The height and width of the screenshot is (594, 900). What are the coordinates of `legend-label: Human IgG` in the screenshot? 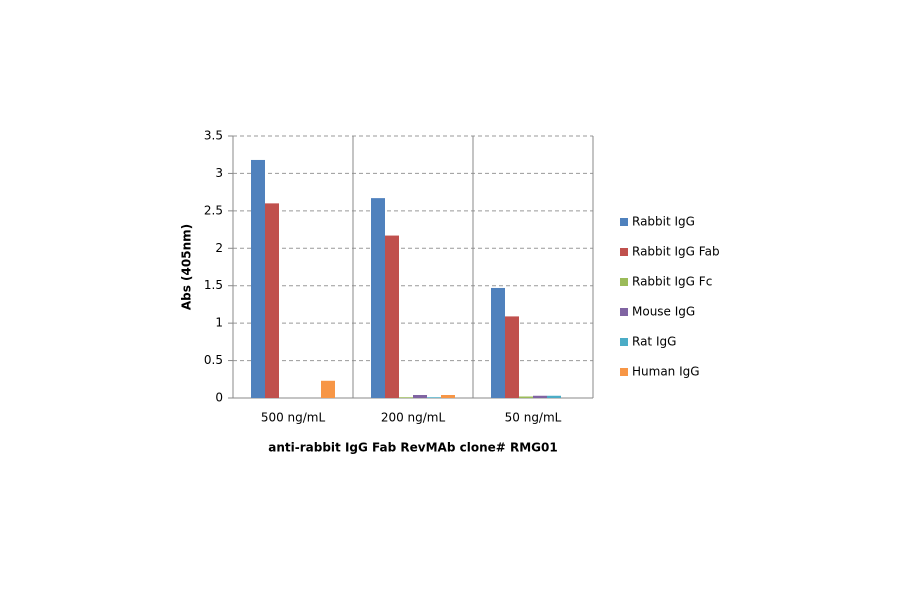 It's located at (666, 372).